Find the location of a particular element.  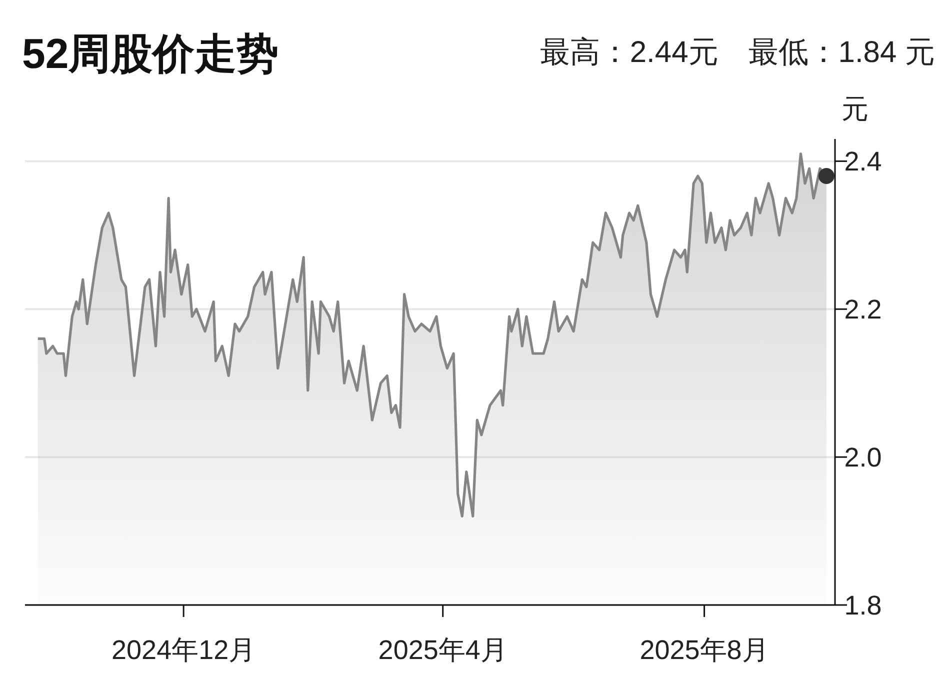

y-tick-label: 2.0 is located at coordinates (863, 457).